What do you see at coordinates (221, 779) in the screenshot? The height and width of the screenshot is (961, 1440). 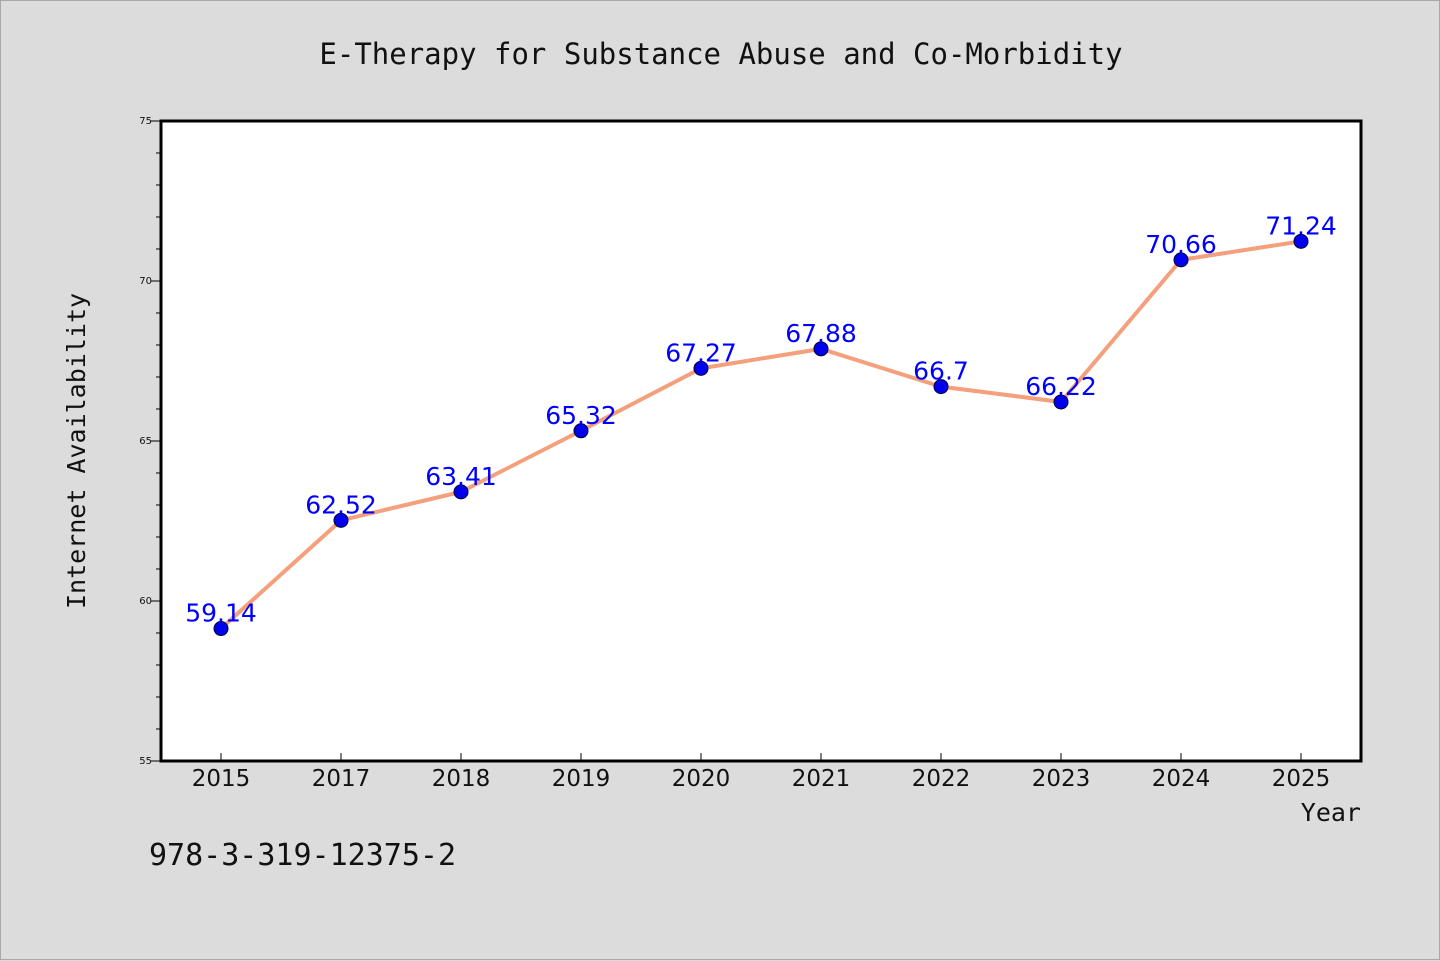 I see `x-tick-label: 2015` at bounding box center [221, 779].